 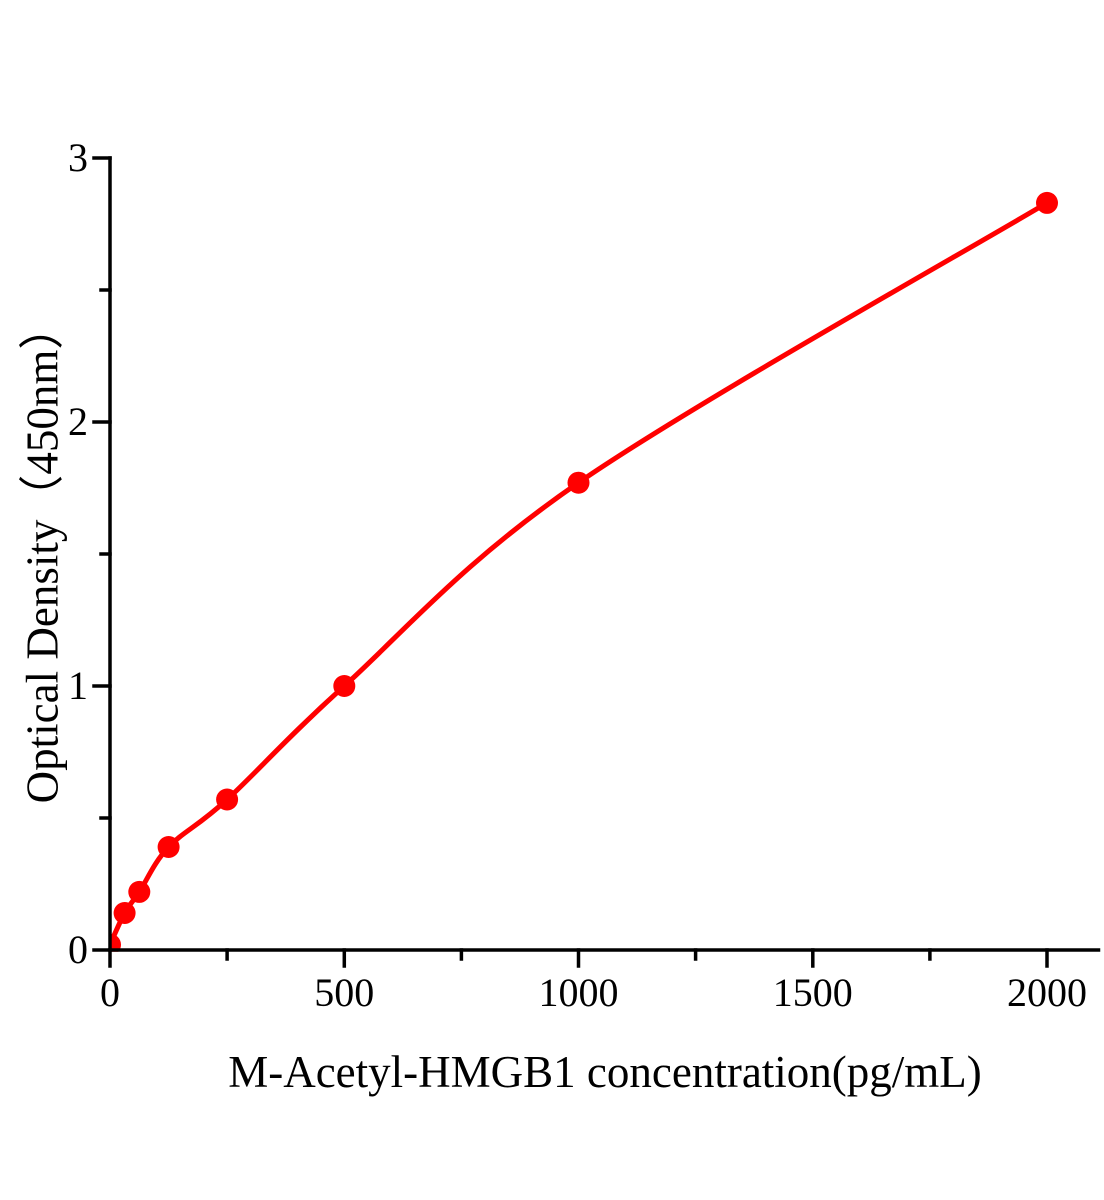 What do you see at coordinates (344, 992) in the screenshot?
I see `x-tick-label: 500` at bounding box center [344, 992].